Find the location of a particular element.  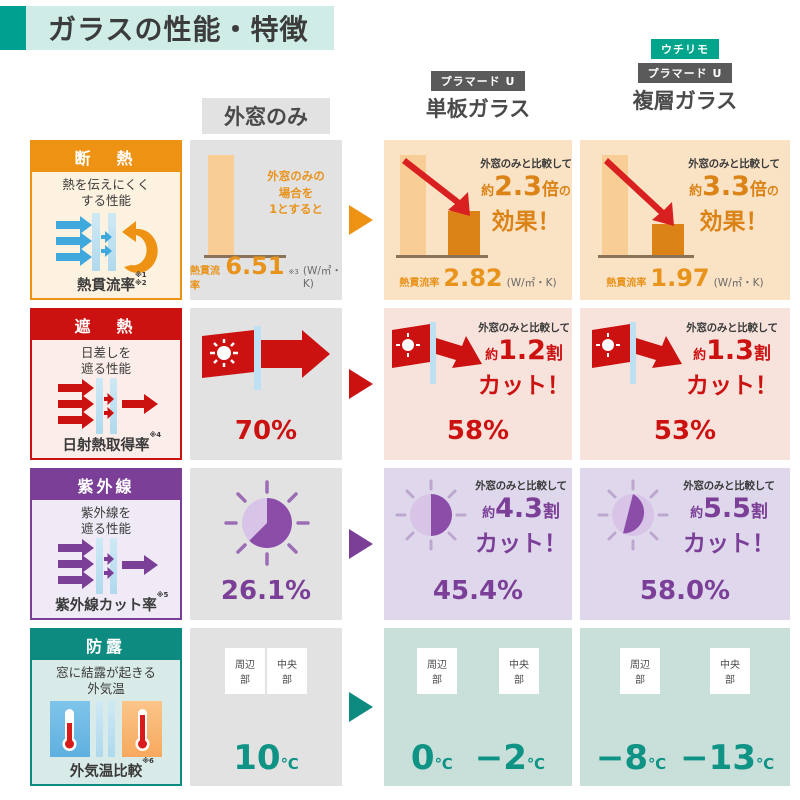

metric-insulation-double-pane: 熱貫流率 1.97 (W/㎡・K) is located at coordinates (685, 278).